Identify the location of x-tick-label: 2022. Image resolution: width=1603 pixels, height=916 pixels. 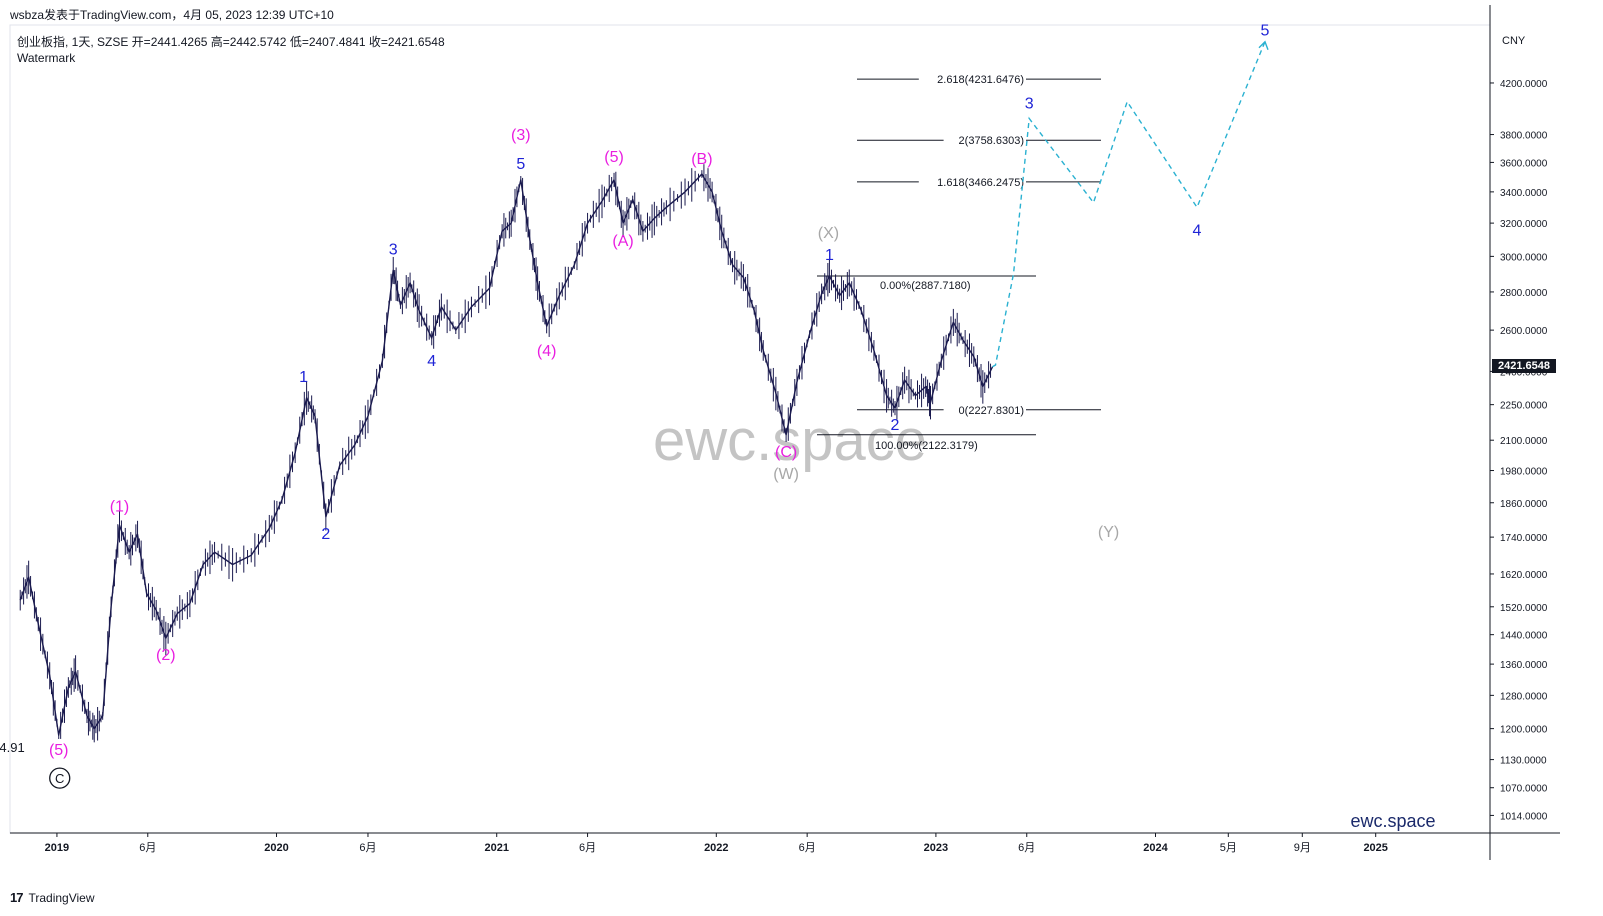
(716, 848).